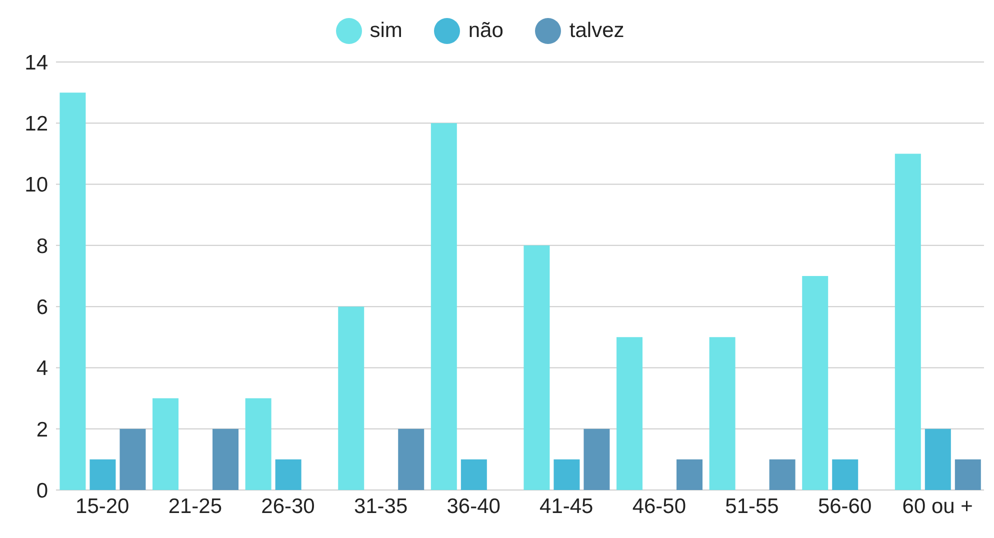 This screenshot has width=994, height=538. What do you see at coordinates (845, 506) in the screenshot?
I see `x-tick-label: 56-60` at bounding box center [845, 506].